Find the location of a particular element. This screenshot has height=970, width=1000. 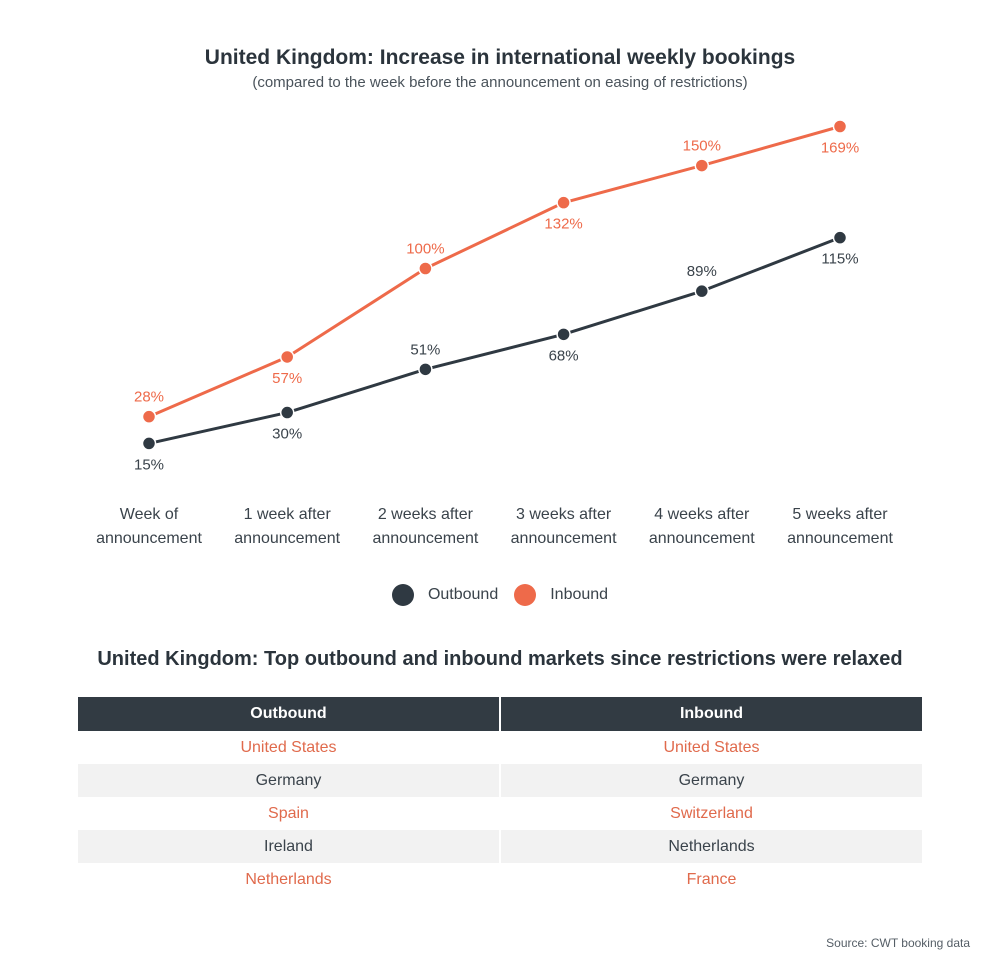

inbound-market-cell: Germany is located at coordinates (710, 780).